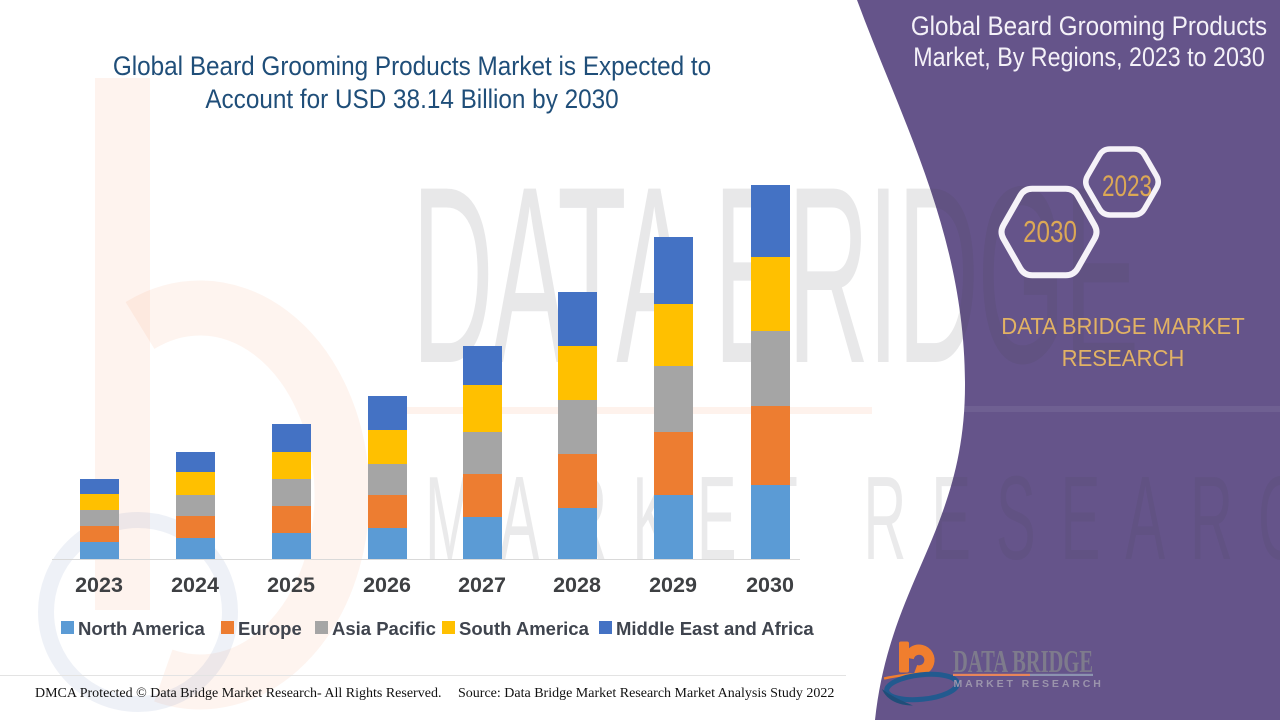  Describe the element at coordinates (1023, 661) in the screenshot. I see `svg-text: DATA BRIDGE` at that location.